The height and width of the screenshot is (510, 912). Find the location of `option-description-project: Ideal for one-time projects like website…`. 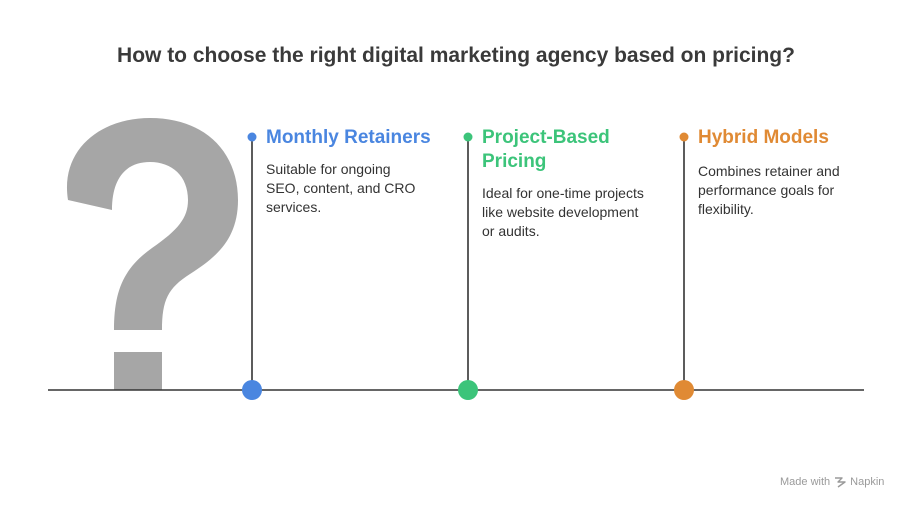

option-description-project: Ideal for one-time projects like website… is located at coordinates (563, 212).